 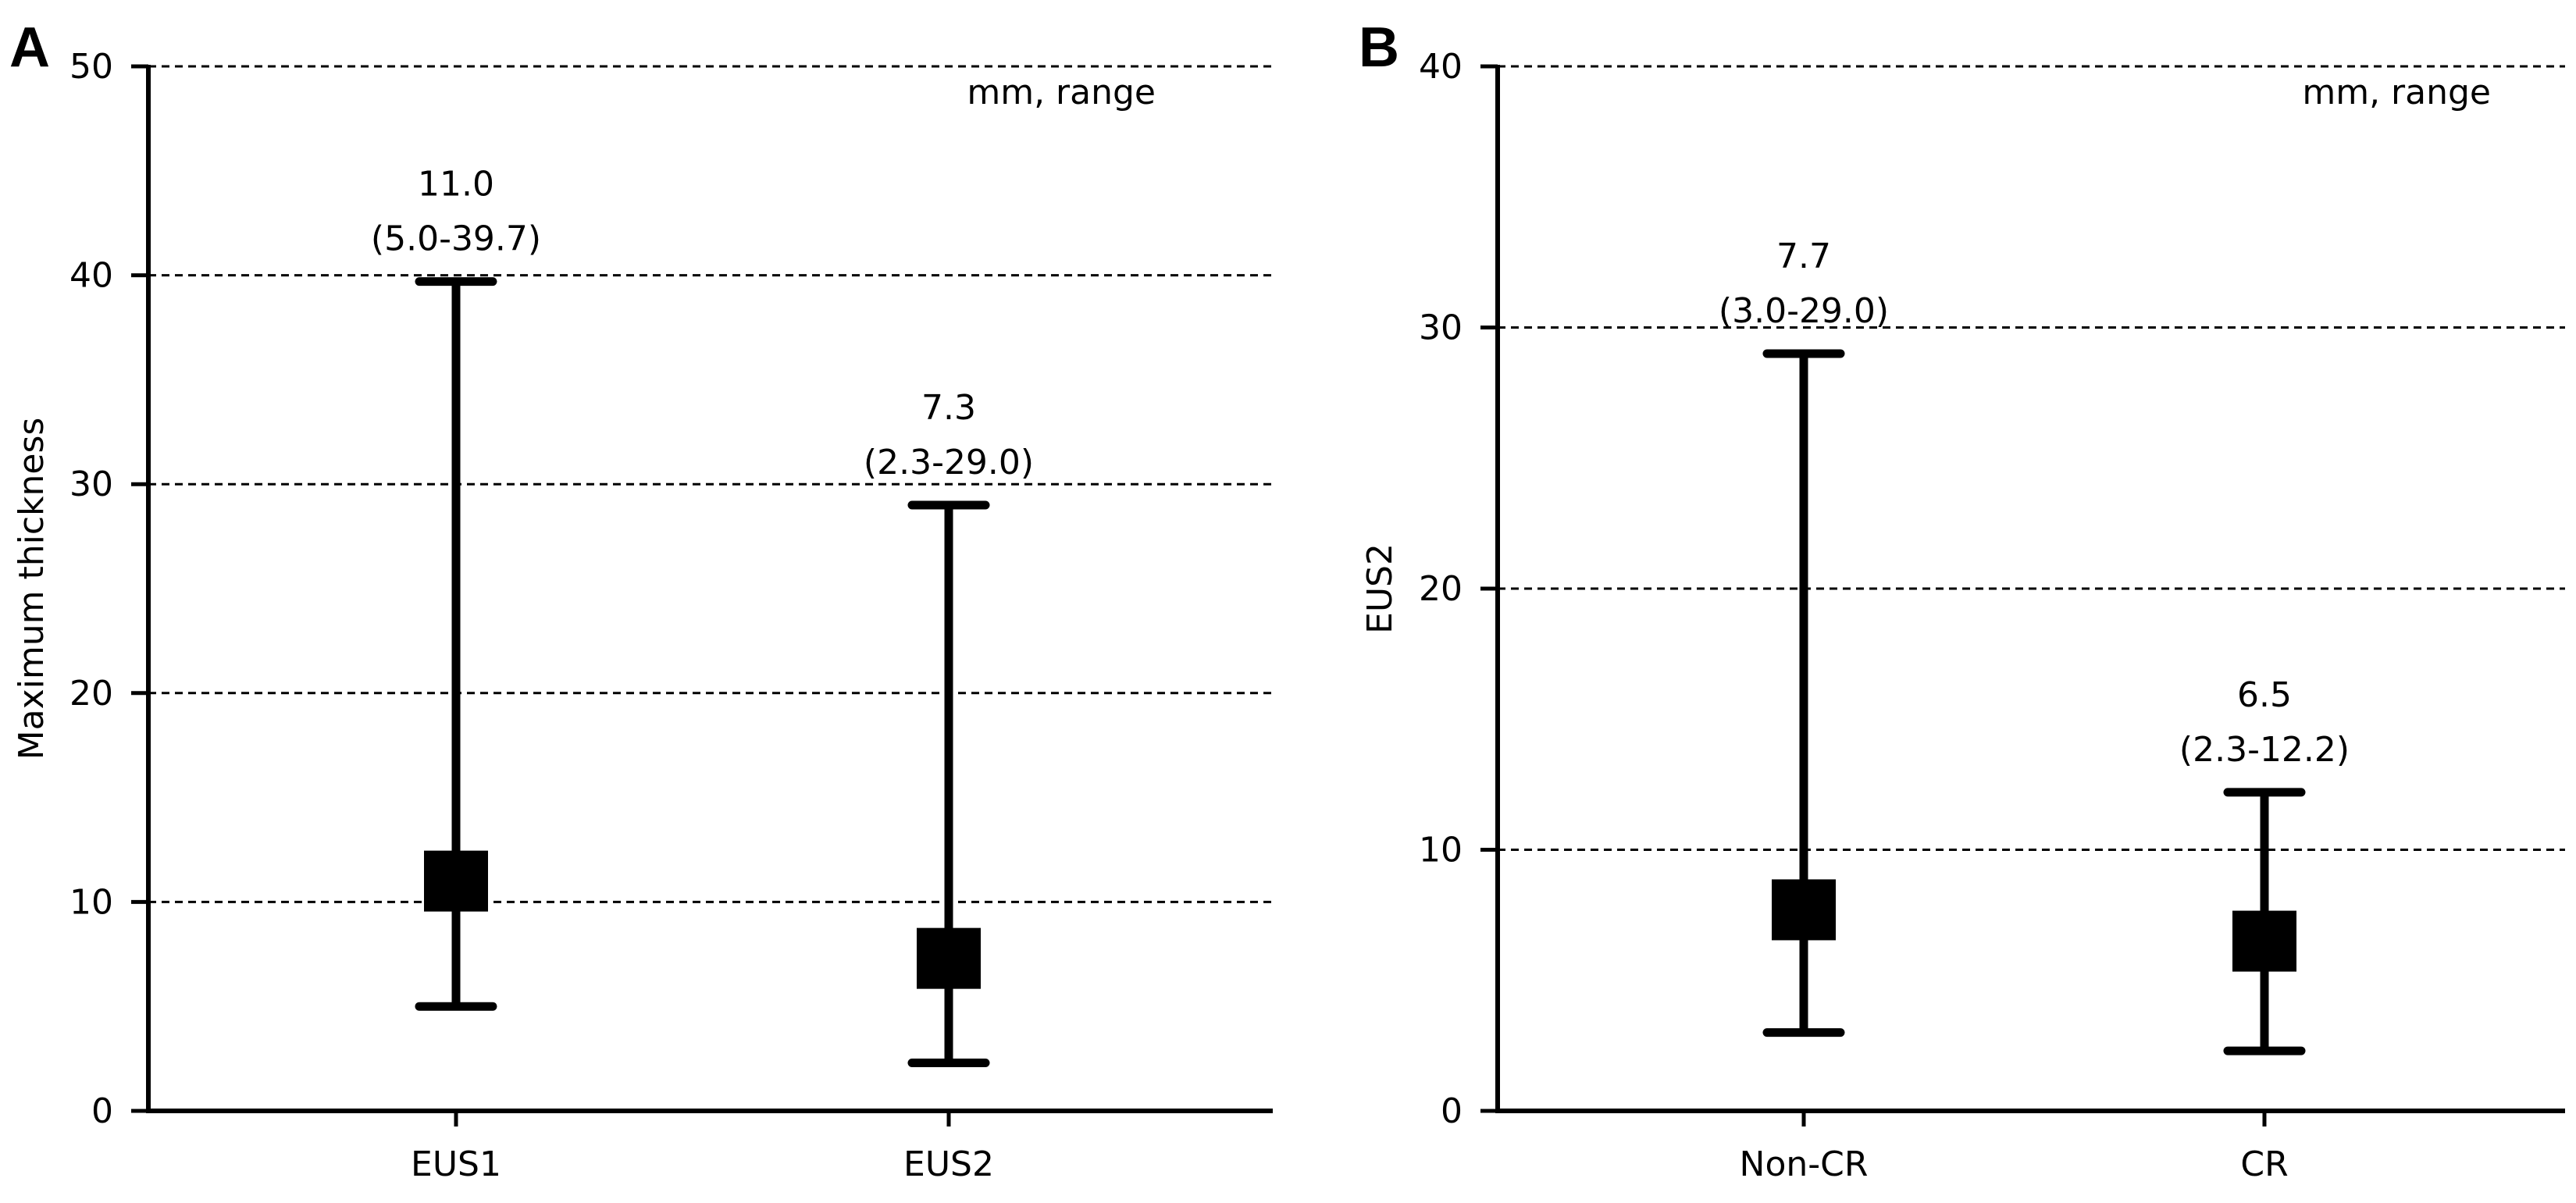 What do you see at coordinates (456, 1164) in the screenshot?
I see `x-category-label: EUS1` at bounding box center [456, 1164].